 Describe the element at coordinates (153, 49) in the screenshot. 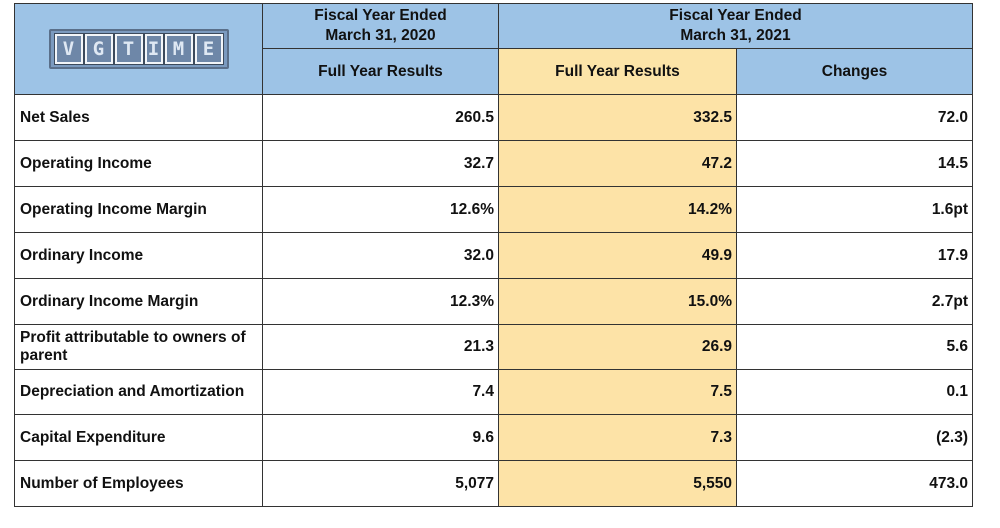

I see `logo-letter: I` at that location.